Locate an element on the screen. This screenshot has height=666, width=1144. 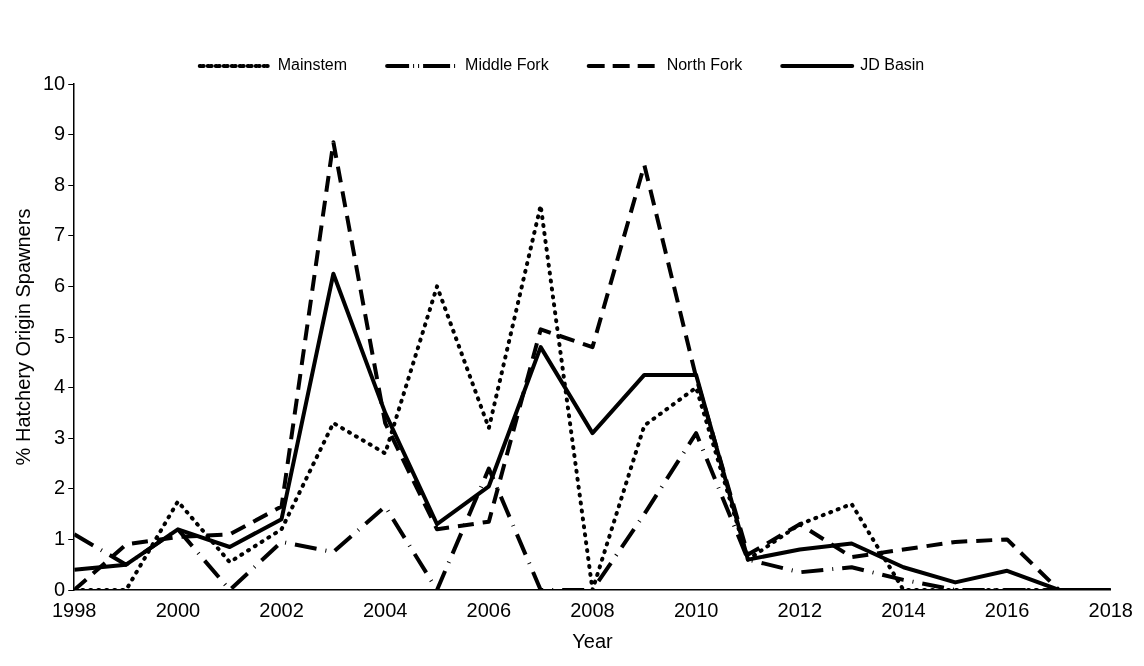
y-tick-label: 9 is located at coordinates (60, 133).